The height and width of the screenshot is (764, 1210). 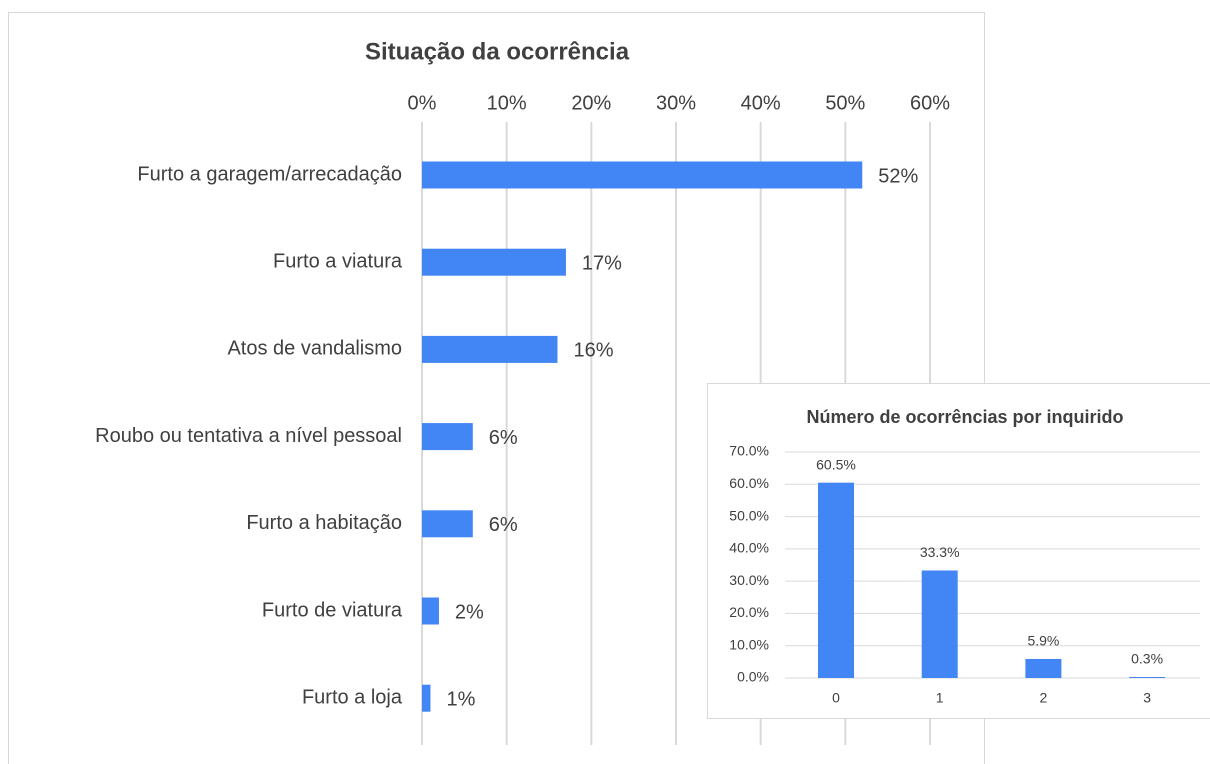 I want to click on y-tick-label: Roubo ou tentativa a nível pessoal, so click(x=248, y=436).